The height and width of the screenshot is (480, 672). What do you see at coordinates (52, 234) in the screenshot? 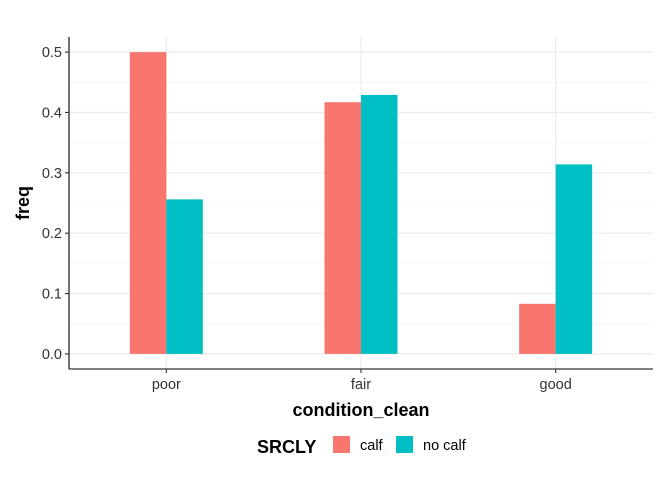
I see `y-tick-label: 0.2` at bounding box center [52, 234].